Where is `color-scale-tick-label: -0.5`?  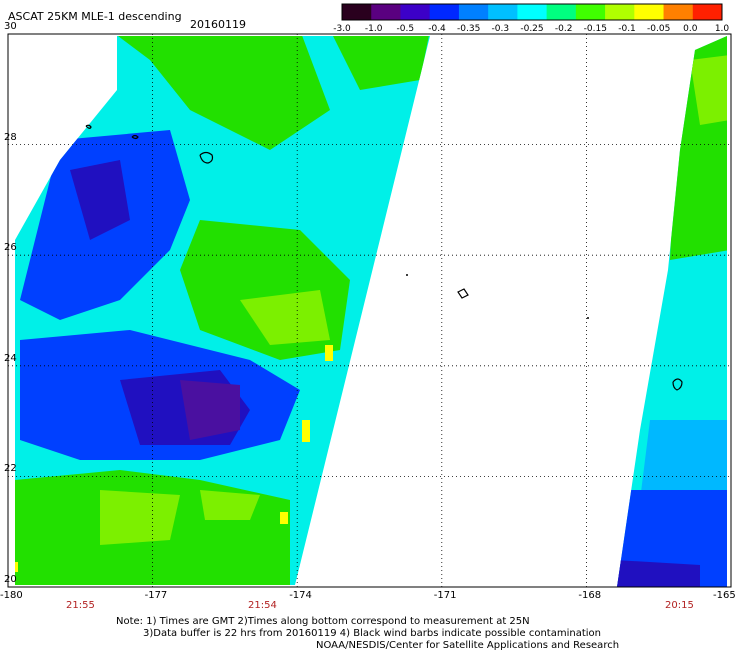 color-scale-tick-label: -0.5 is located at coordinates (405, 29).